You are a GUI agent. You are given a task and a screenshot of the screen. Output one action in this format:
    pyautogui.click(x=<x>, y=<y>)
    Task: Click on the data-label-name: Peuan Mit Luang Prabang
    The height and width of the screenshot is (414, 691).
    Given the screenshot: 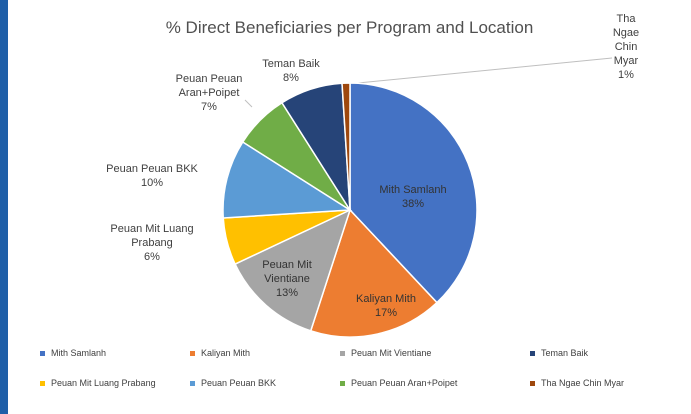 What is the action you would take?
    pyautogui.click(x=152, y=236)
    